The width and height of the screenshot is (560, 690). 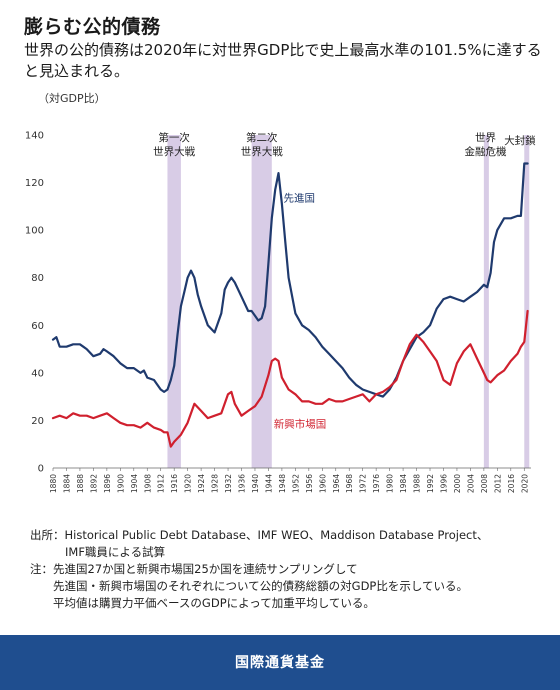 I want to click on x-tick-label: 1932, so click(x=228, y=483).